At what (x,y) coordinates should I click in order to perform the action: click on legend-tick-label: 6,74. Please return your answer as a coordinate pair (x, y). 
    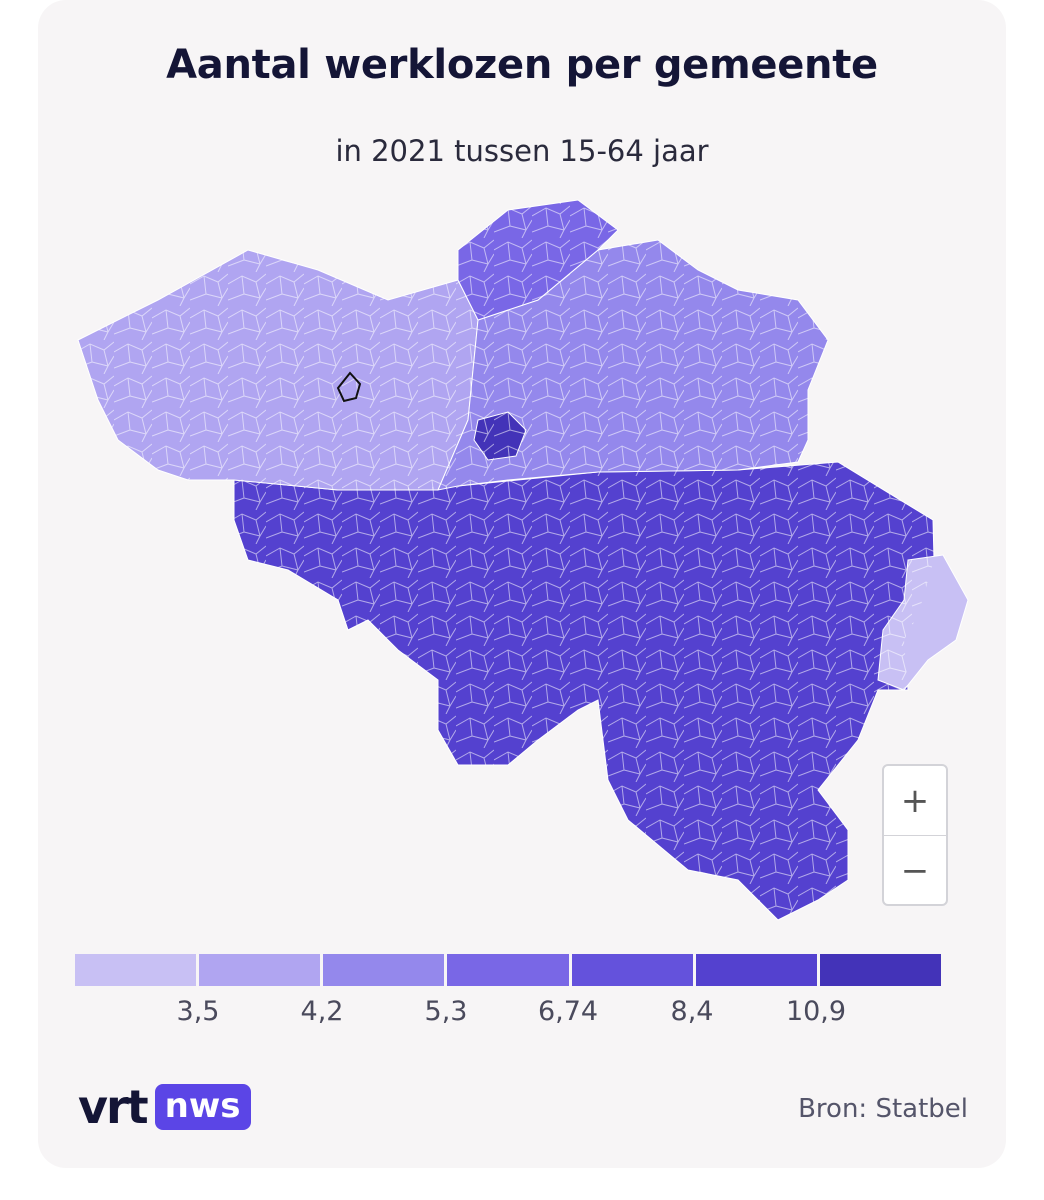
    Looking at the image, I should click on (568, 1011).